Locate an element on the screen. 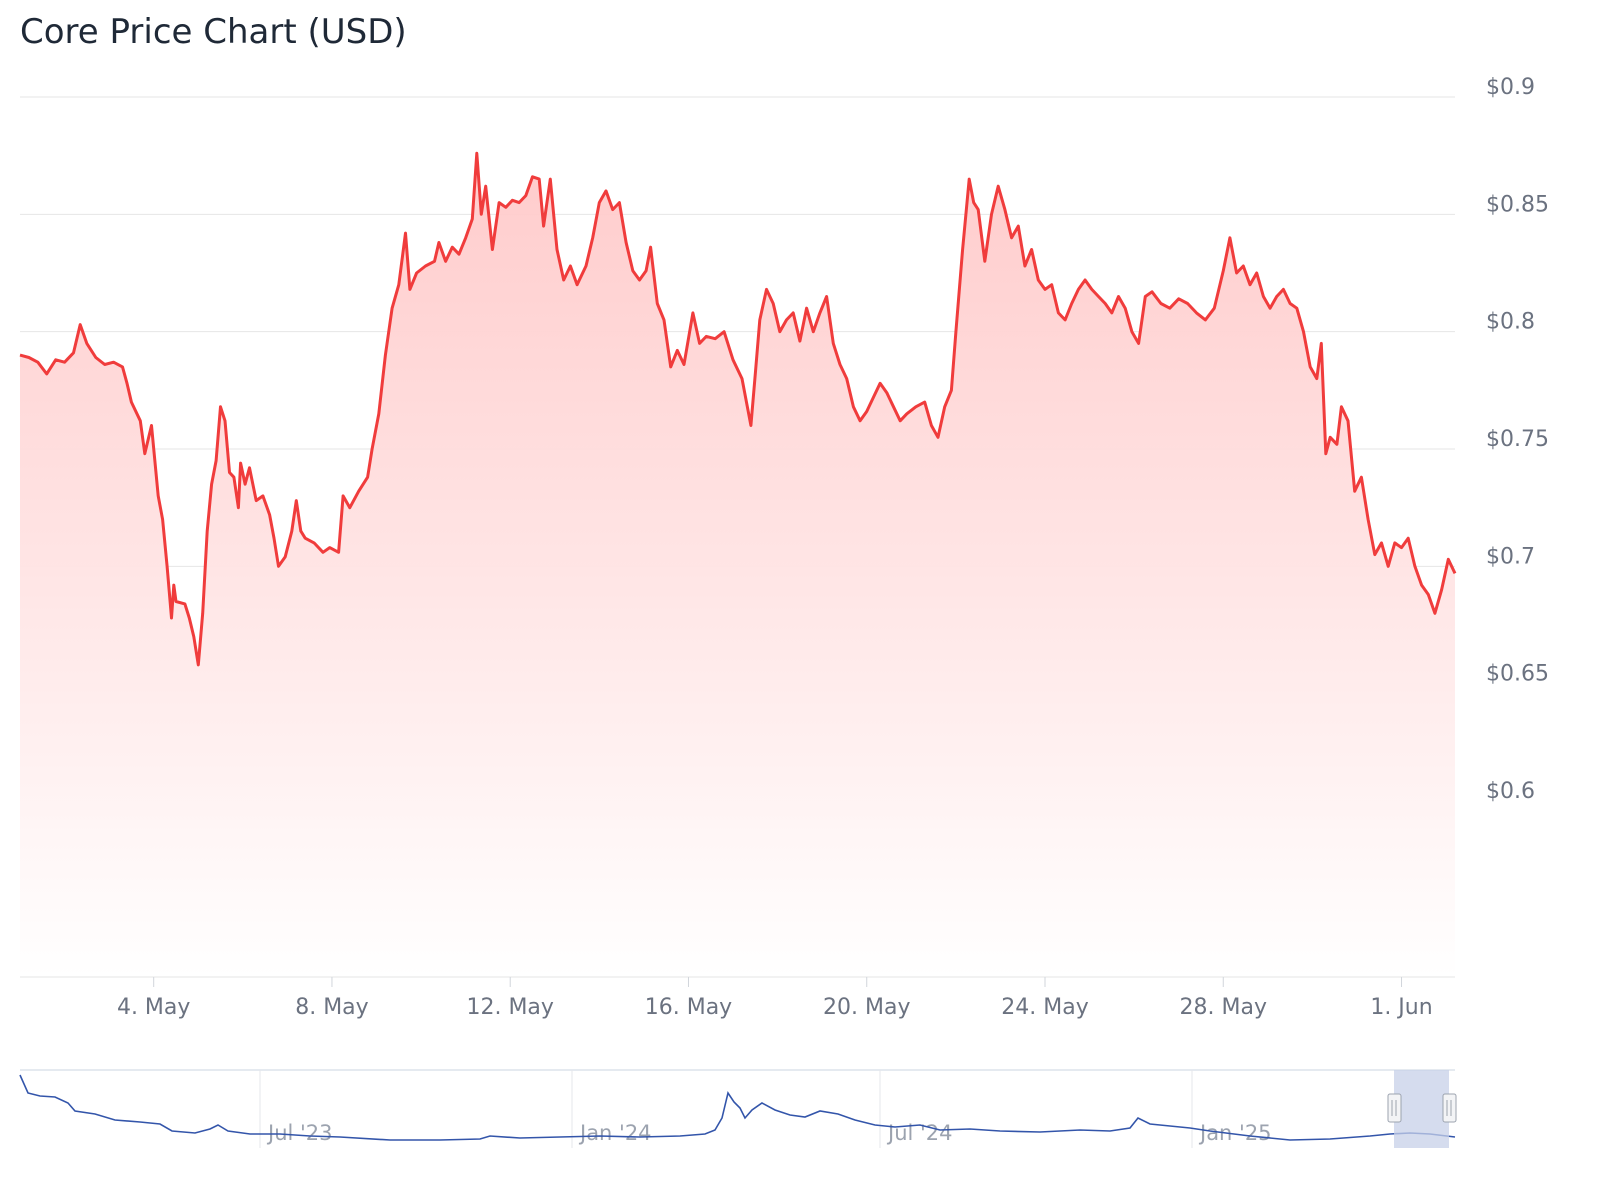  y-tick-label: $0.75 is located at coordinates (1517, 439).